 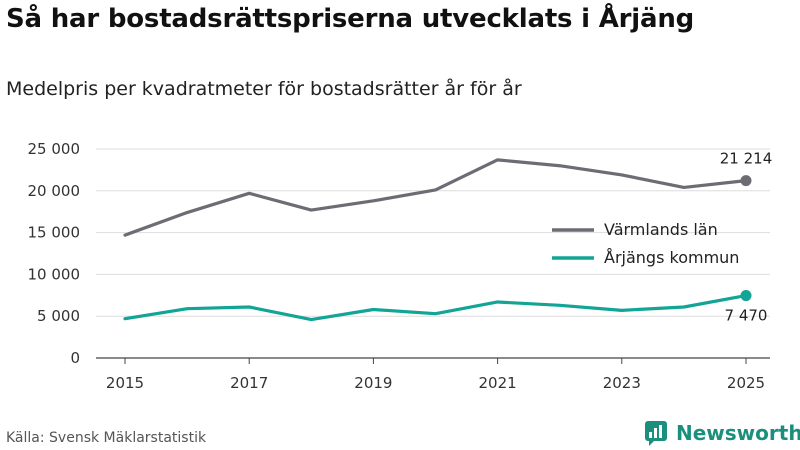 I want to click on x-tick-label: 2023, so click(x=622, y=383).